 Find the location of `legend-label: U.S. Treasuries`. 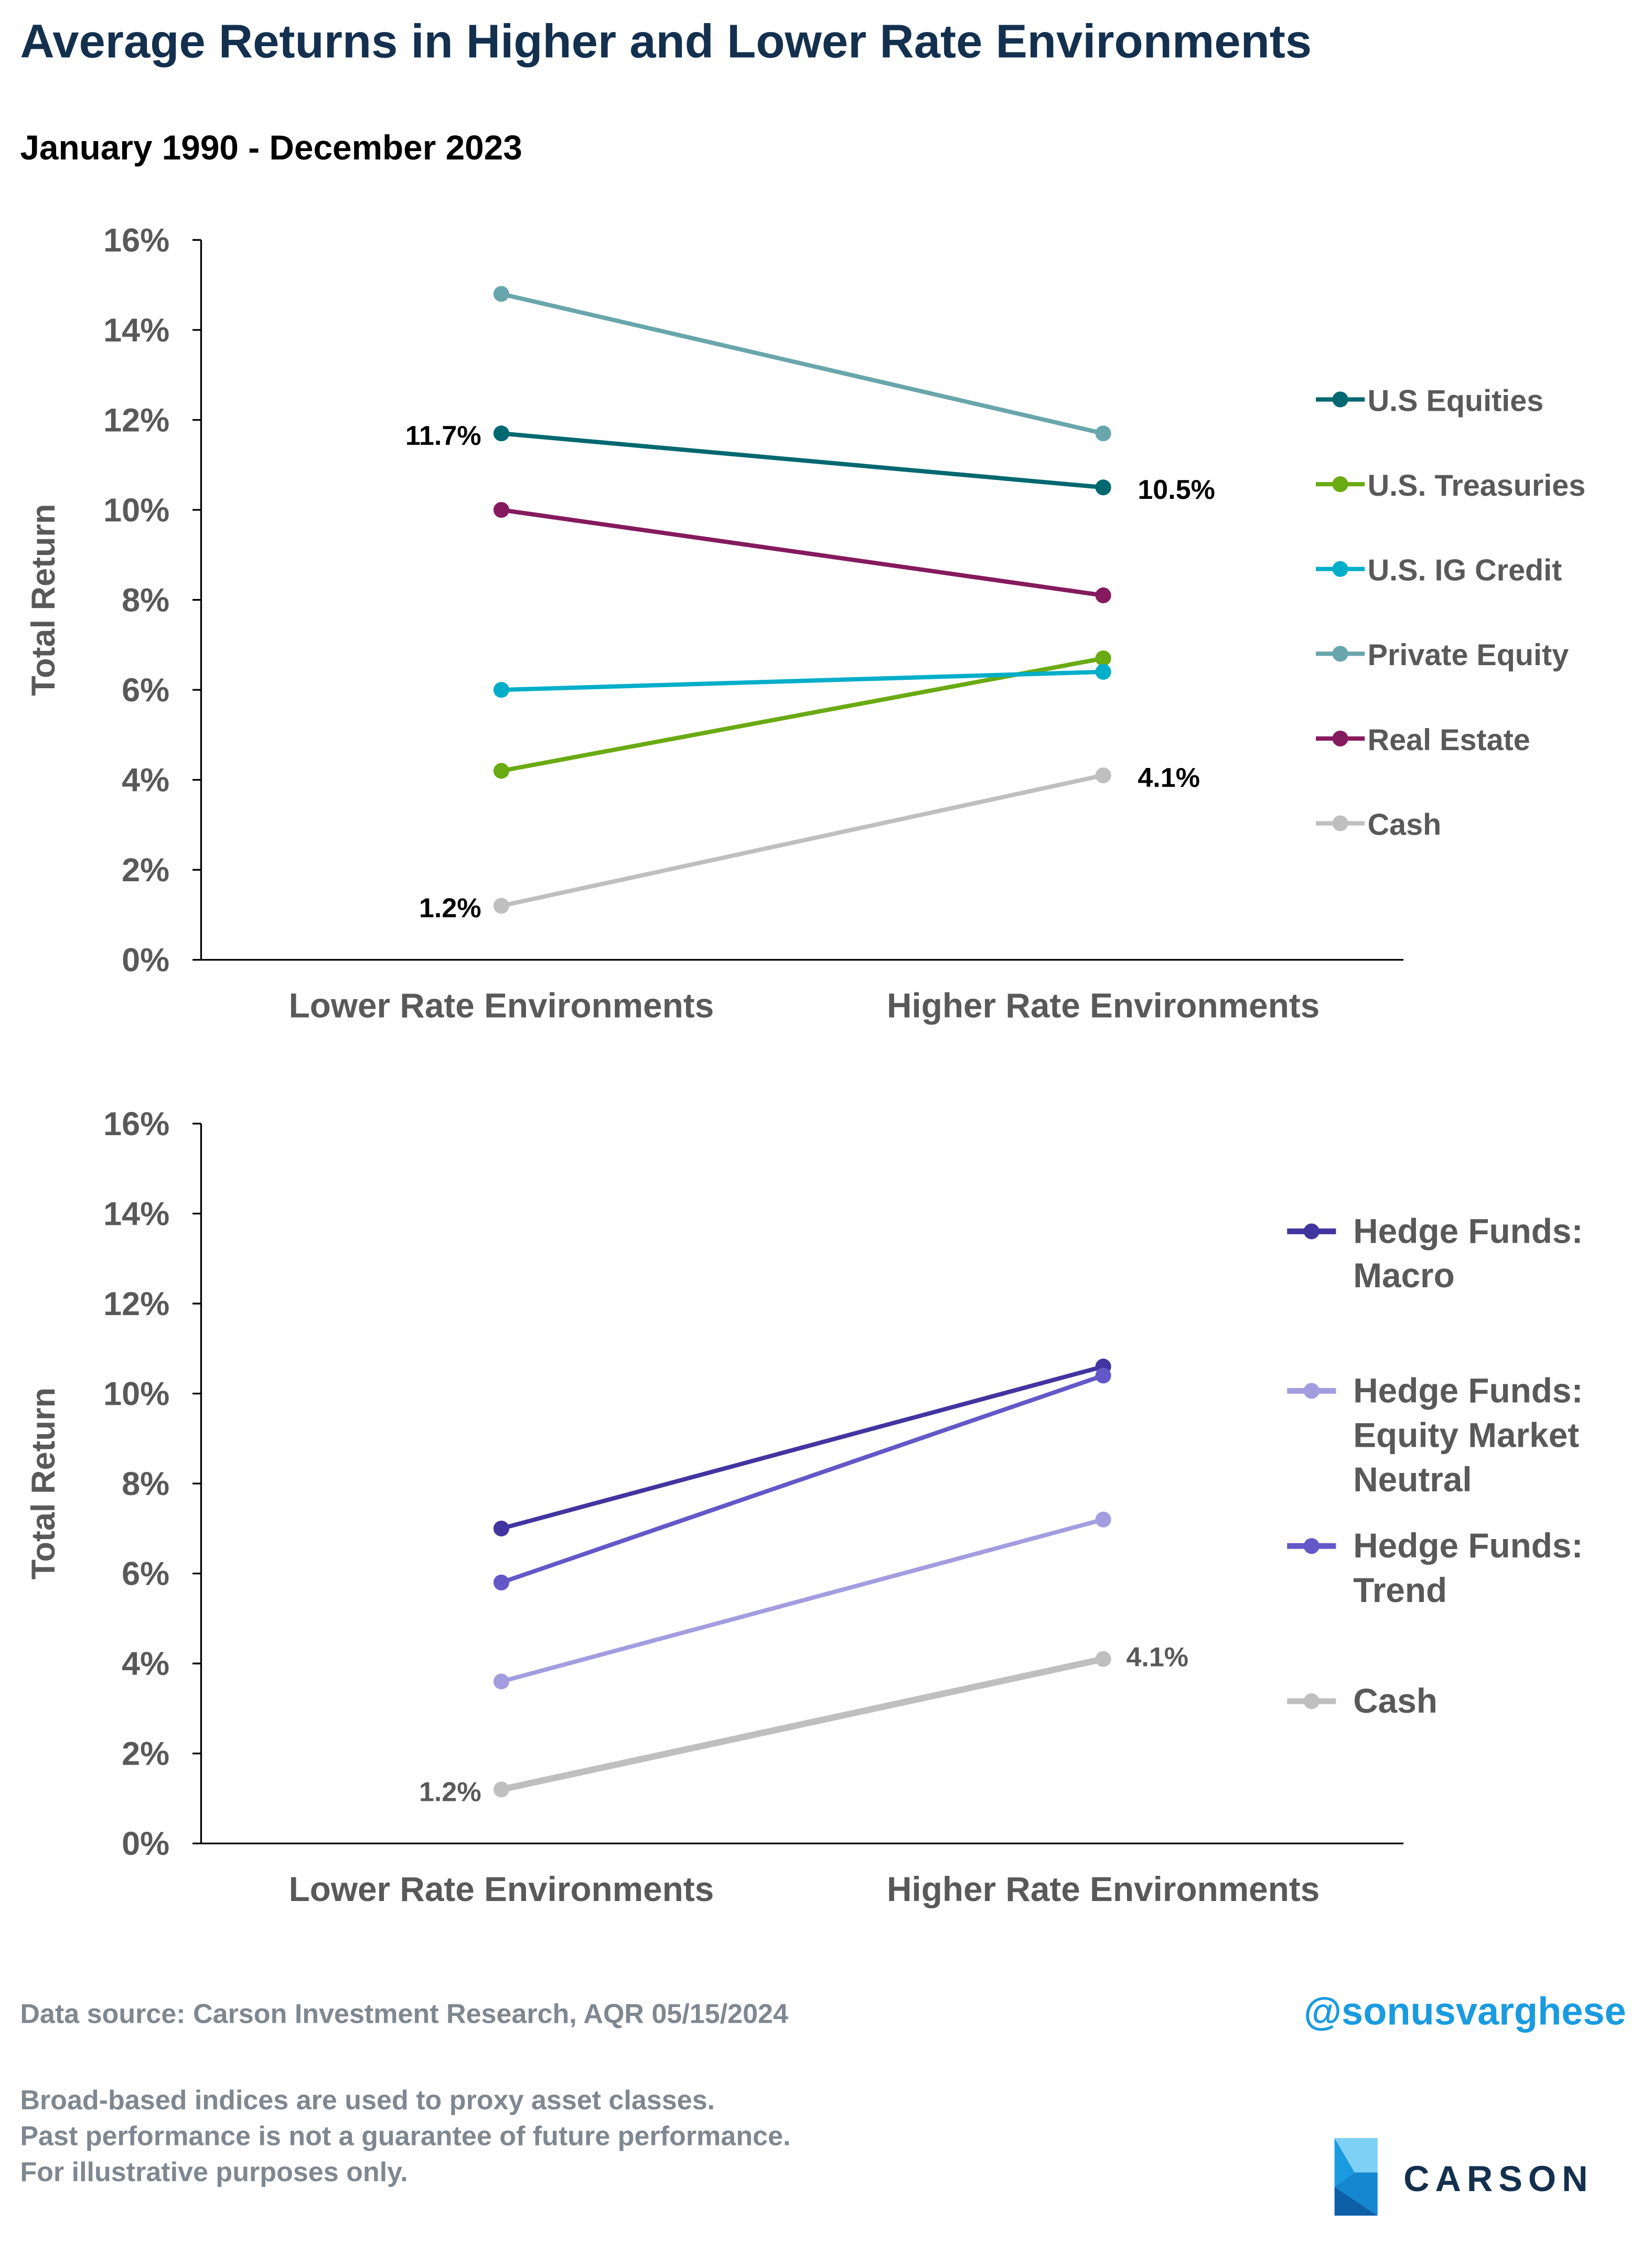

legend-label: U.S. Treasuries is located at coordinates (1477, 486).